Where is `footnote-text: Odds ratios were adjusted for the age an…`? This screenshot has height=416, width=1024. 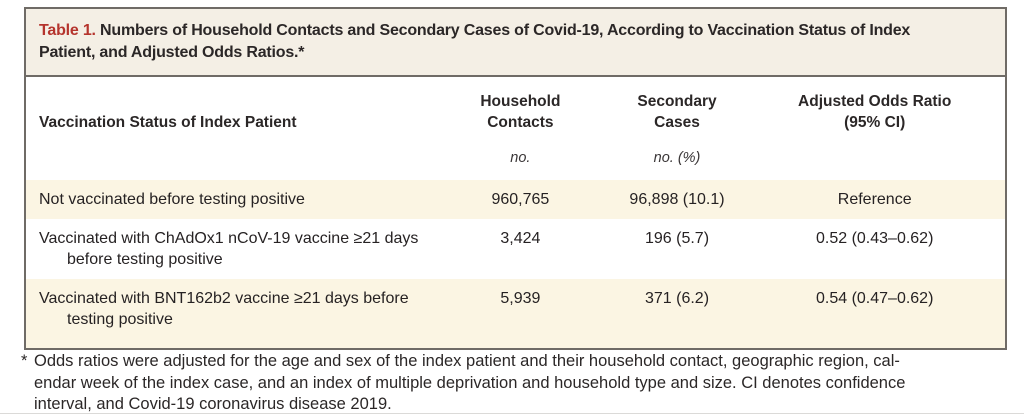
footnote-text: Odds ratios were adjusted for the age an… is located at coordinates (470, 382).